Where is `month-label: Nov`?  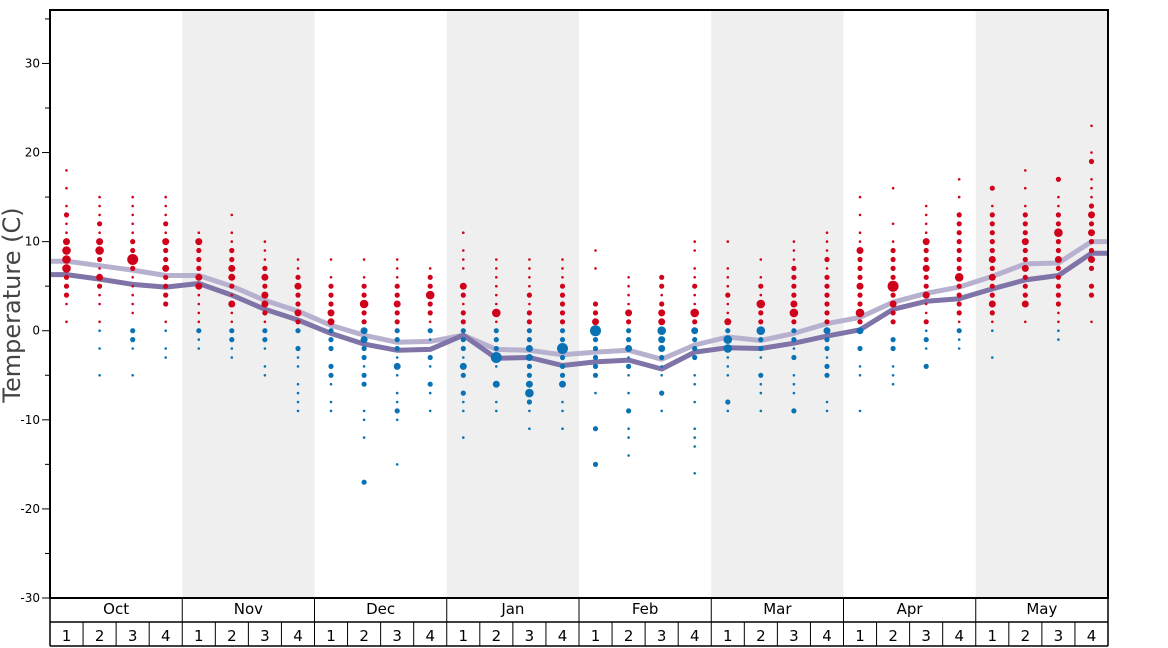 month-label: Nov is located at coordinates (248, 609).